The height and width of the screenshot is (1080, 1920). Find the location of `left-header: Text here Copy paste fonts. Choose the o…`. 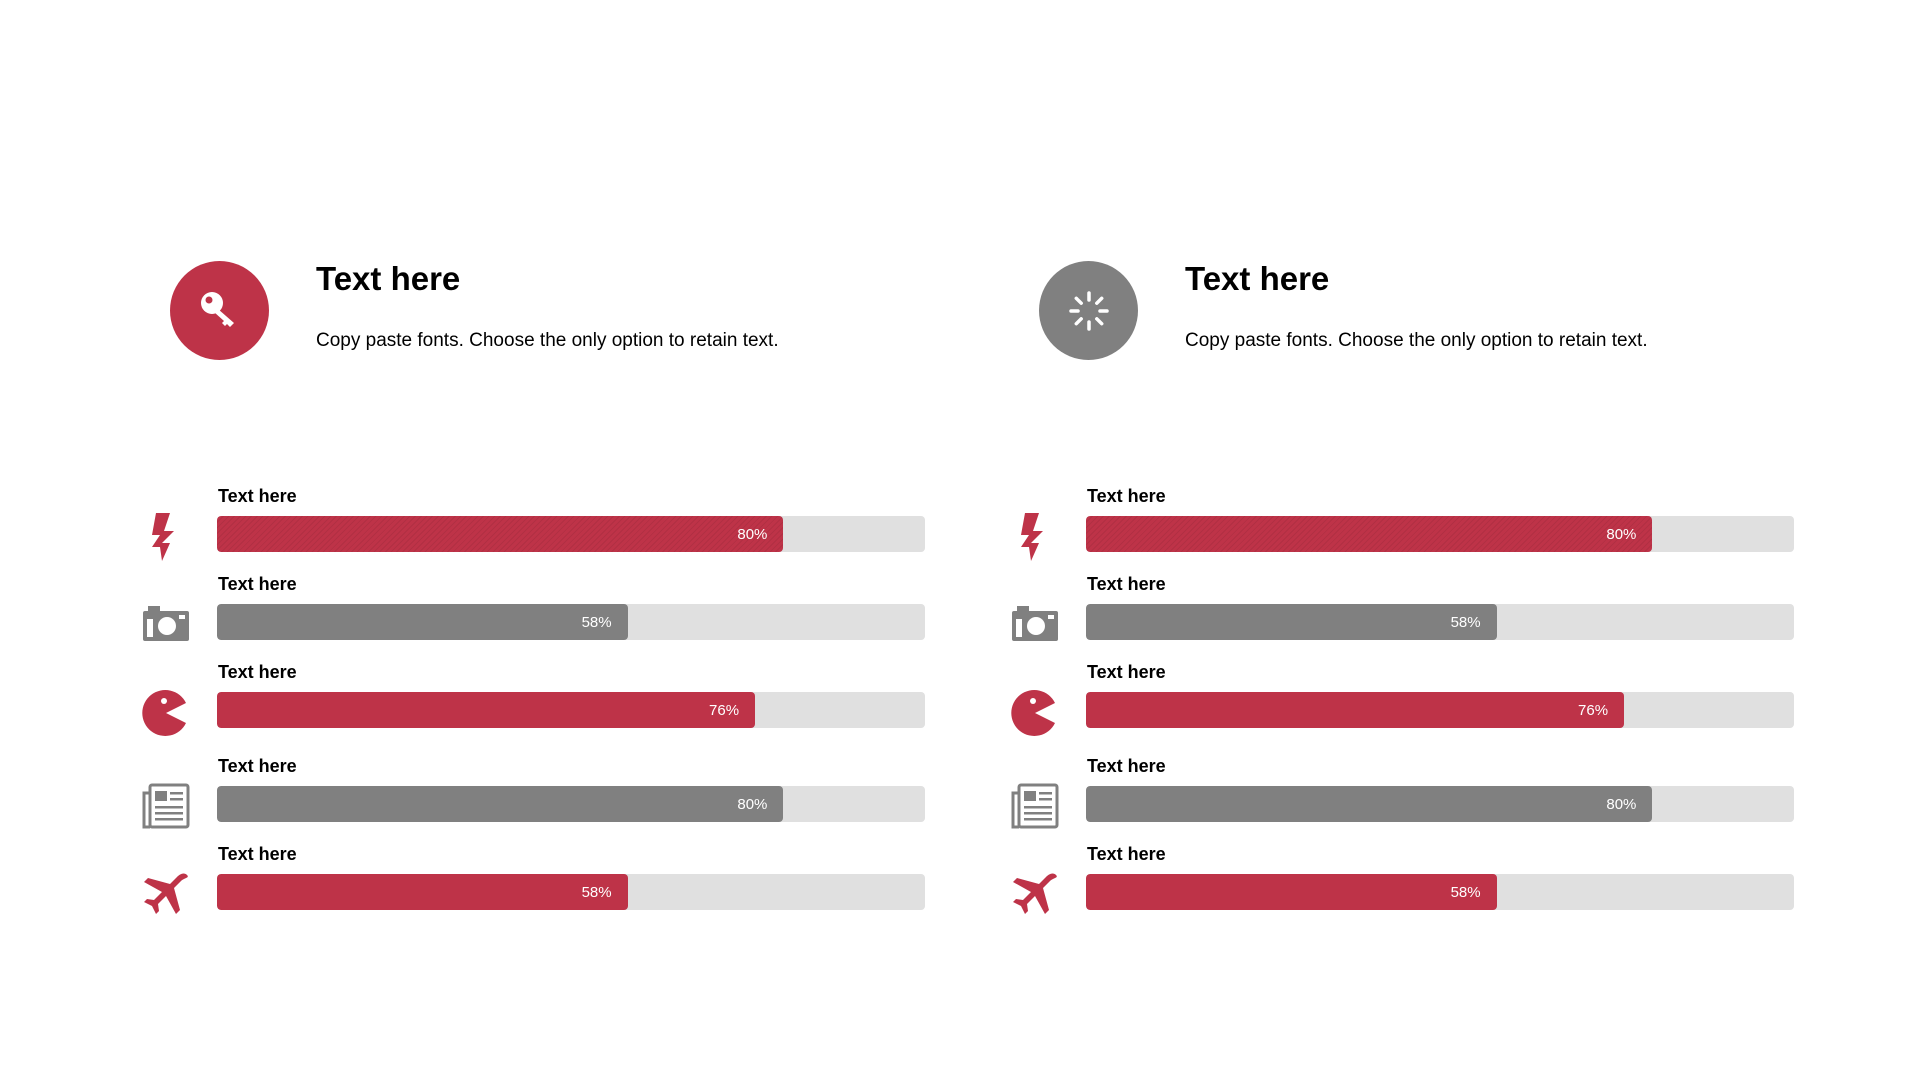

left-header: Text here Copy paste fonts. Choose the o… is located at coordinates (600, 310).